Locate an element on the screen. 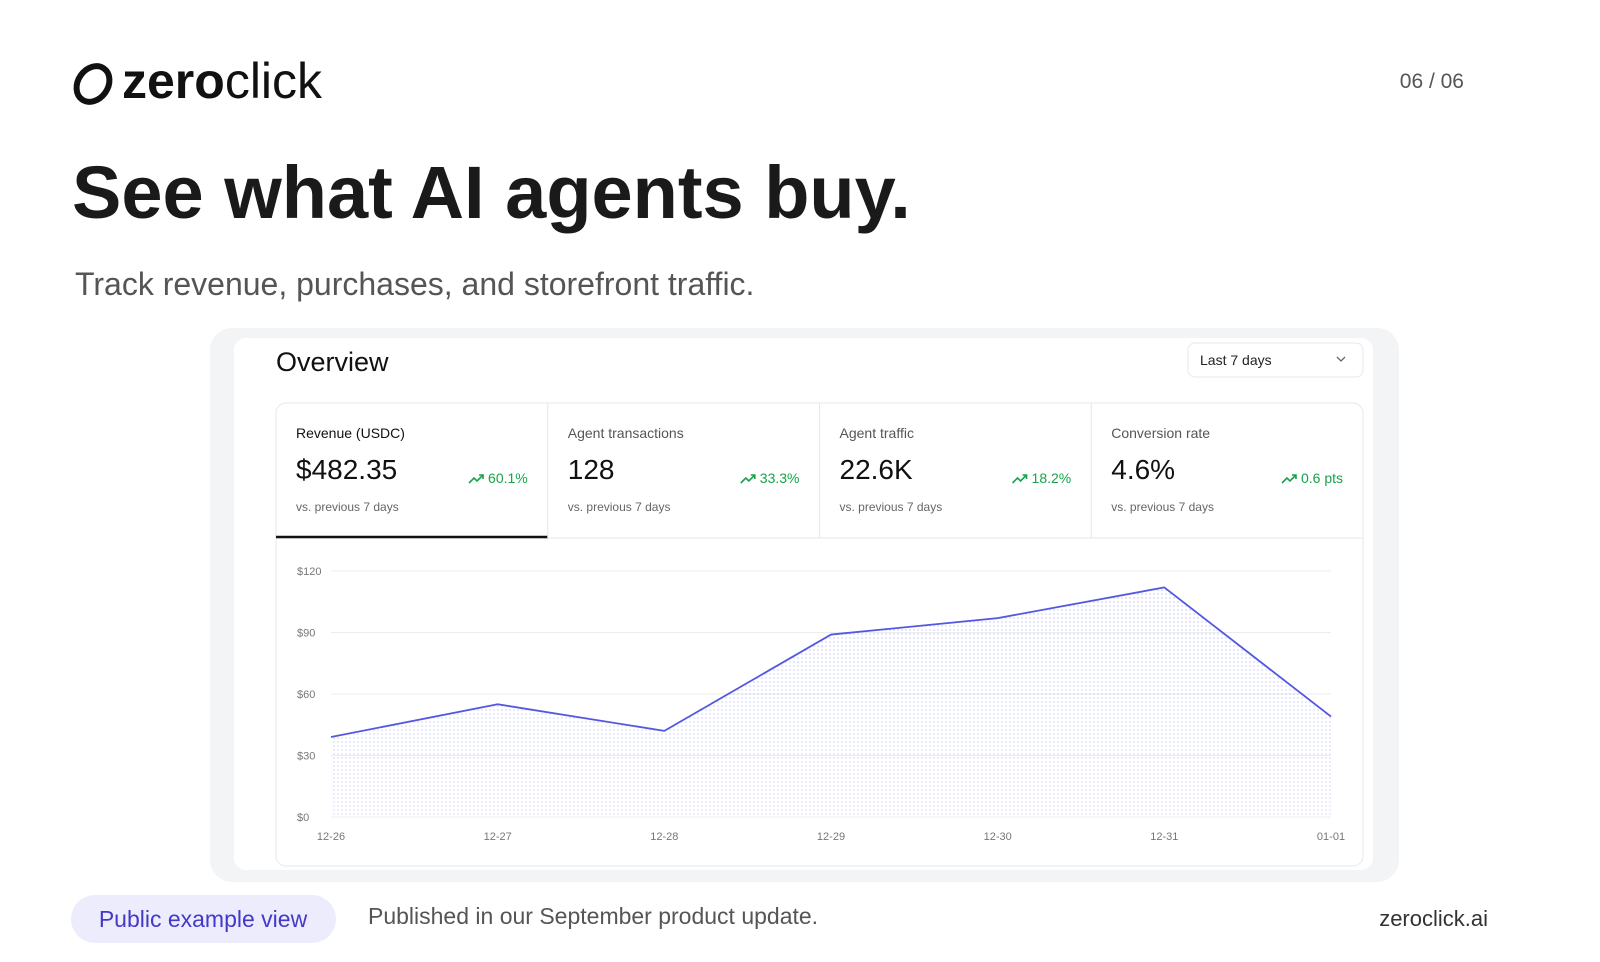 This screenshot has width=1600, height=962. y-tick-label: $90 is located at coordinates (306, 634).